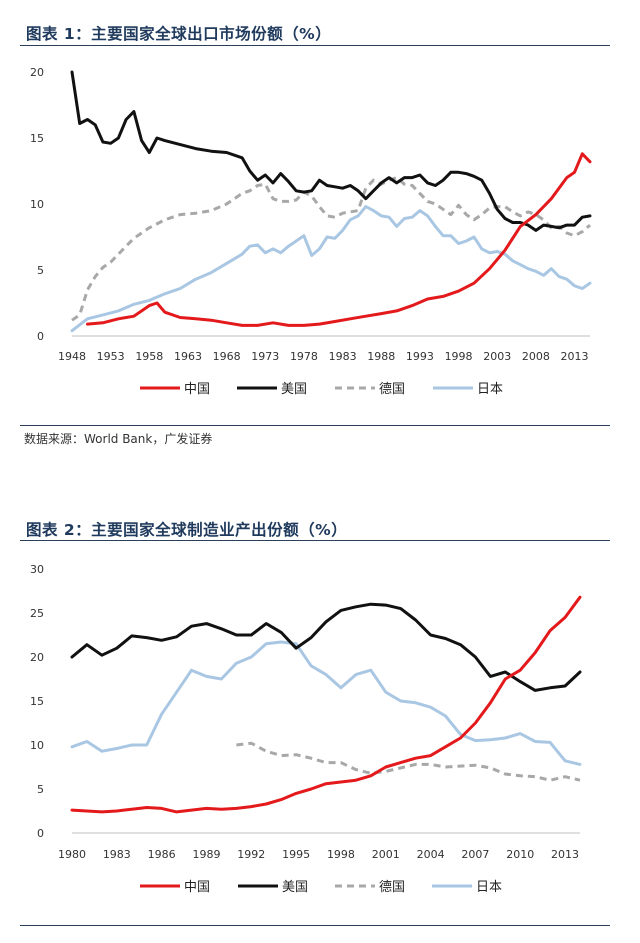  I want to click on x-tick-label: 1992, so click(251, 854).